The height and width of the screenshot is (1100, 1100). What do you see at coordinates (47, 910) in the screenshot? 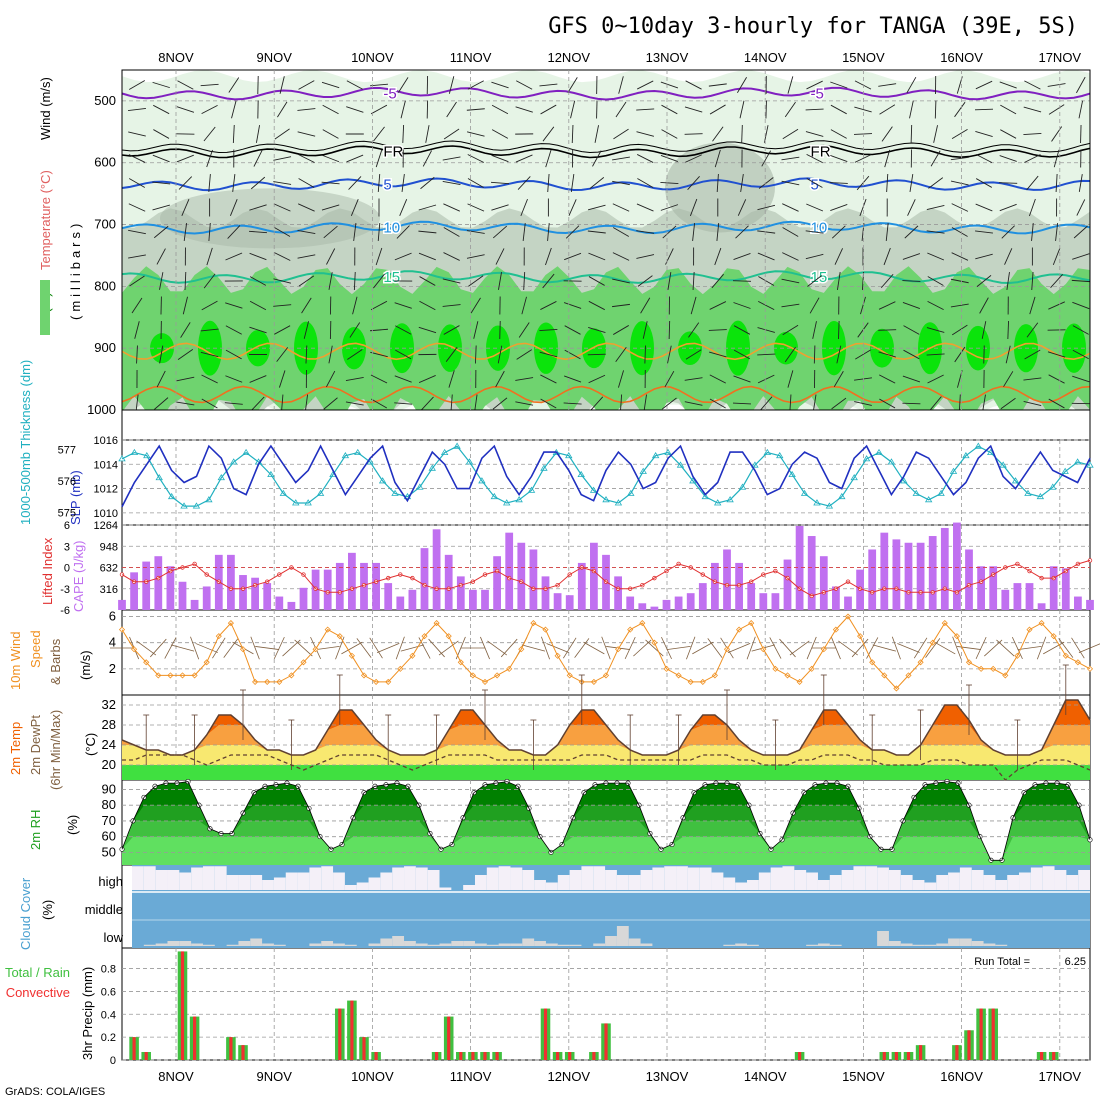
I see `cloud-ylabel-unit: (%)` at bounding box center [47, 910].